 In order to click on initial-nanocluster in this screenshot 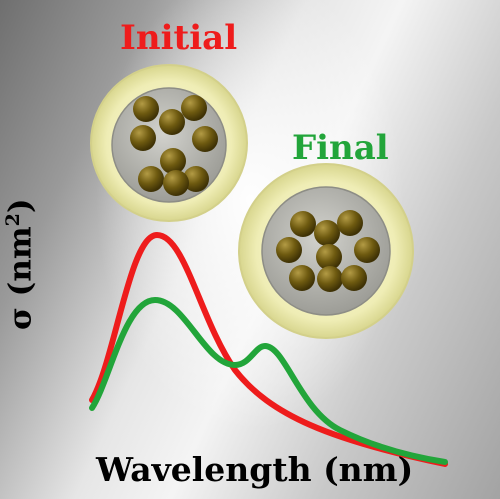, I will do `click(169, 143)`.